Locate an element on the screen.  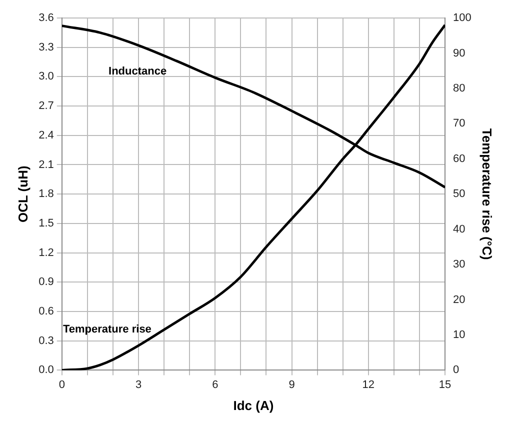
y2-tick-label: 40 is located at coordinates (459, 229).